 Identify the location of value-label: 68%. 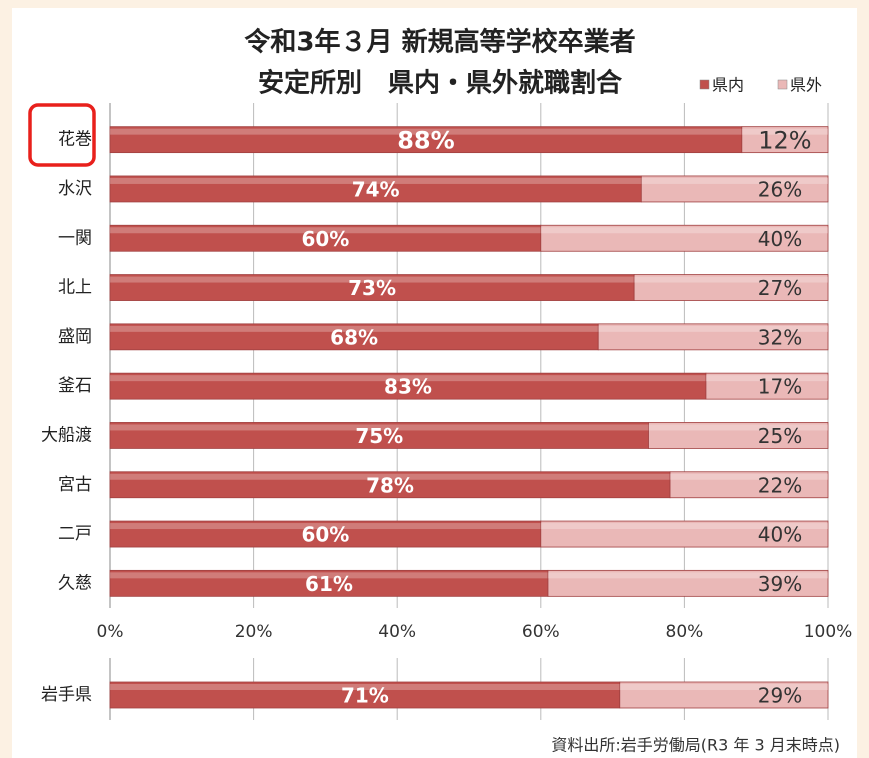
(354, 337).